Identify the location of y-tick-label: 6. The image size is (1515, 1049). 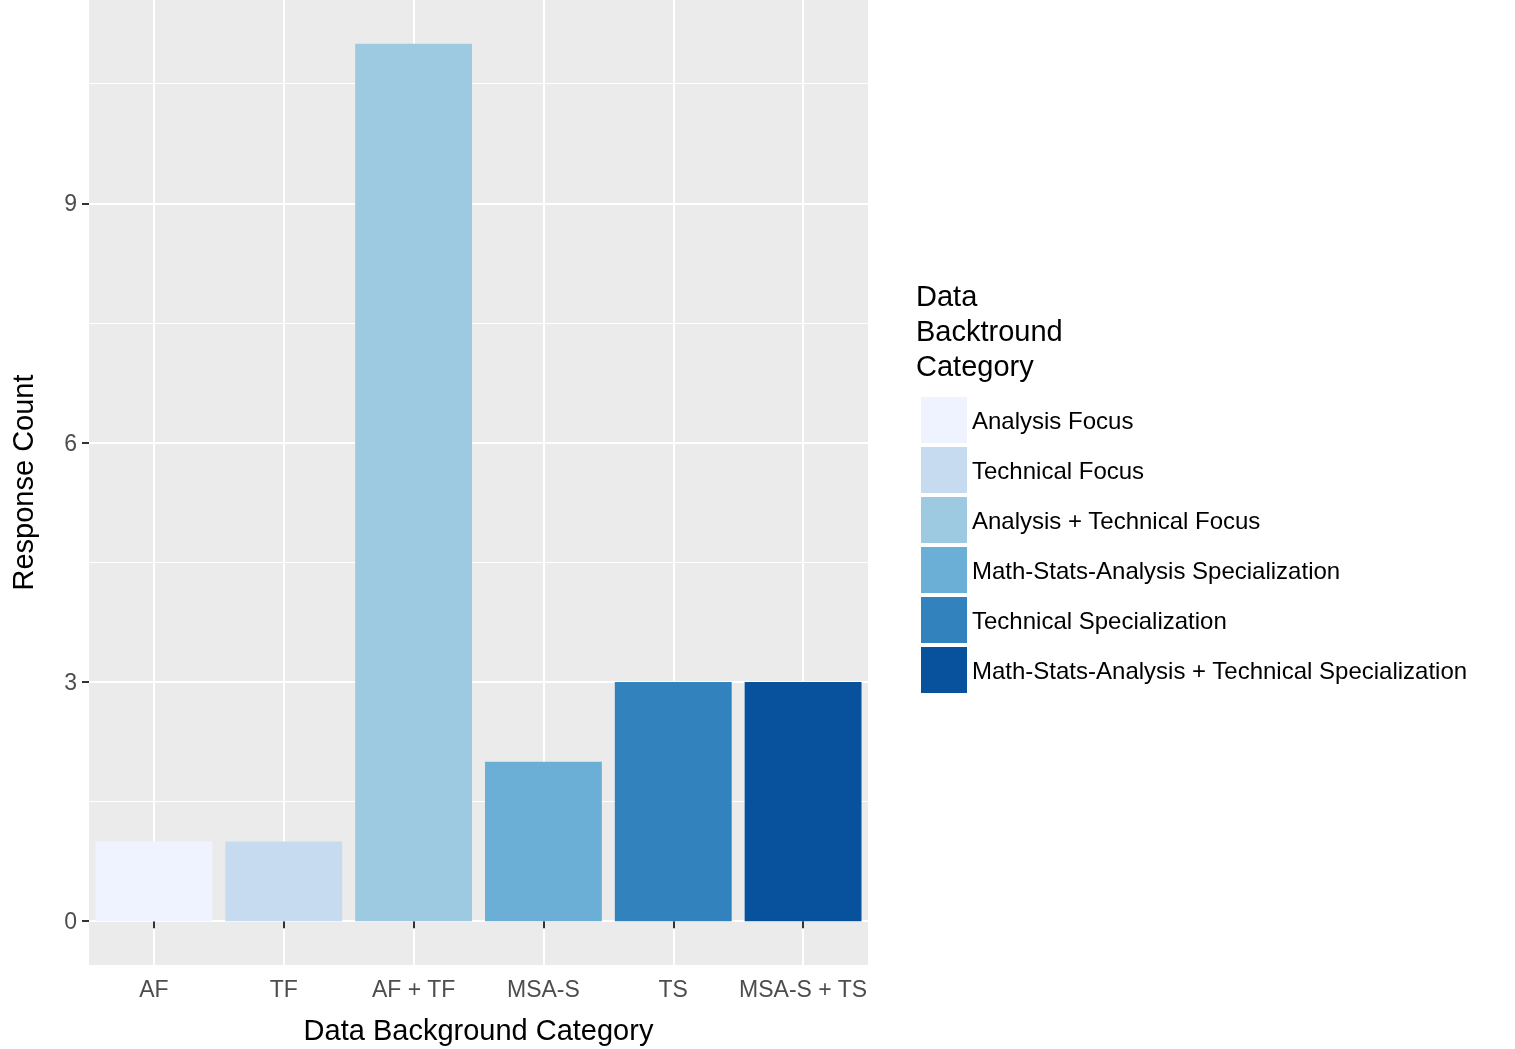
(70, 442).